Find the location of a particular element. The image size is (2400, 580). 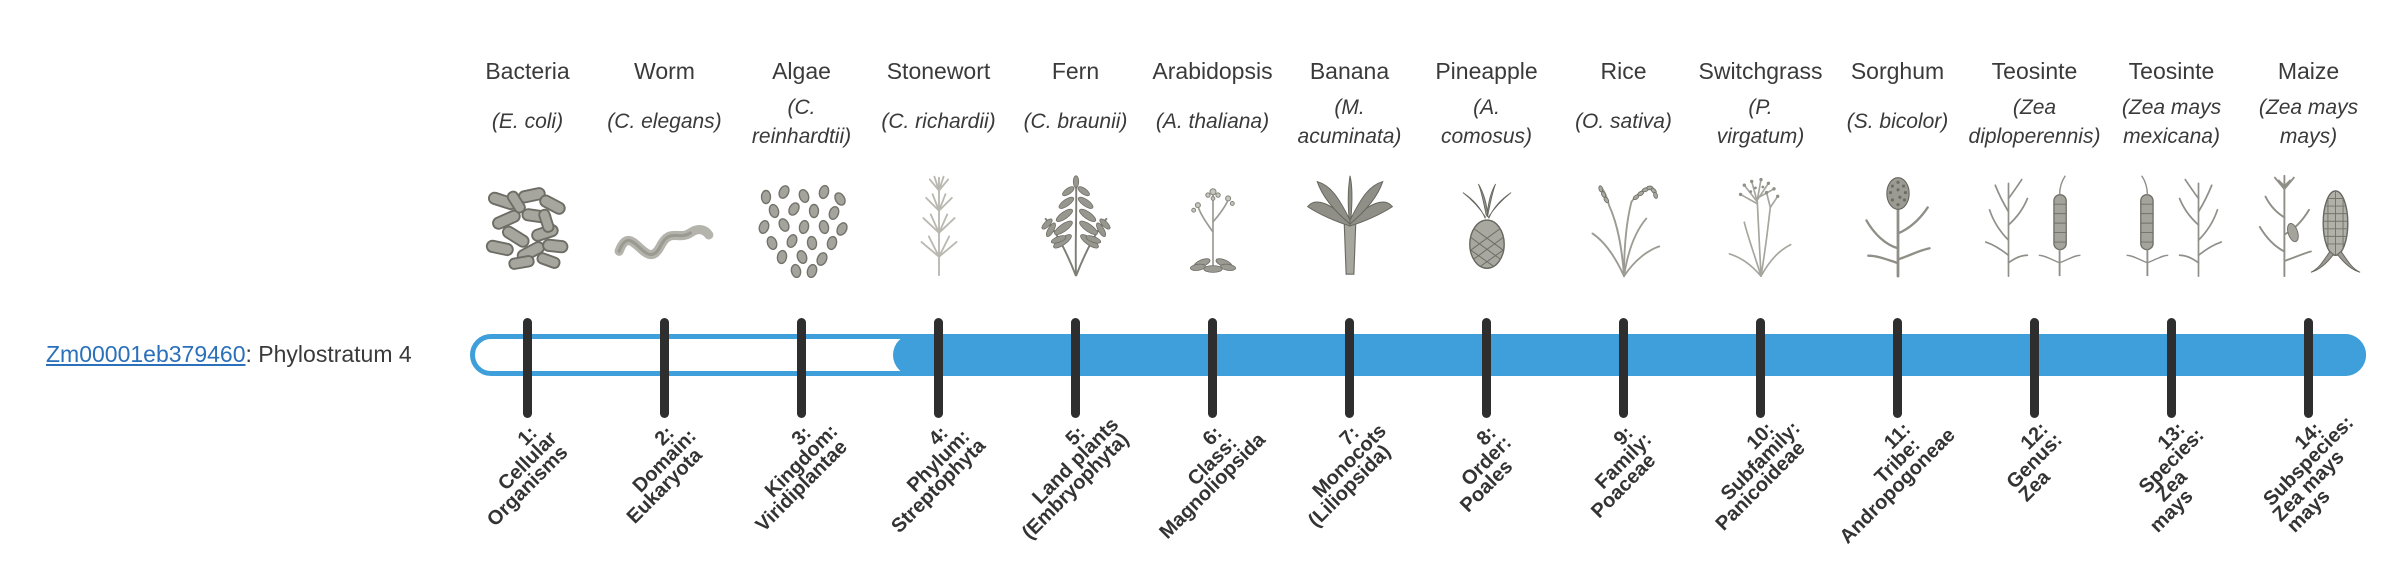

species-column-maize: Maize (Zea mays mays) is located at coordinates (2308, 290).